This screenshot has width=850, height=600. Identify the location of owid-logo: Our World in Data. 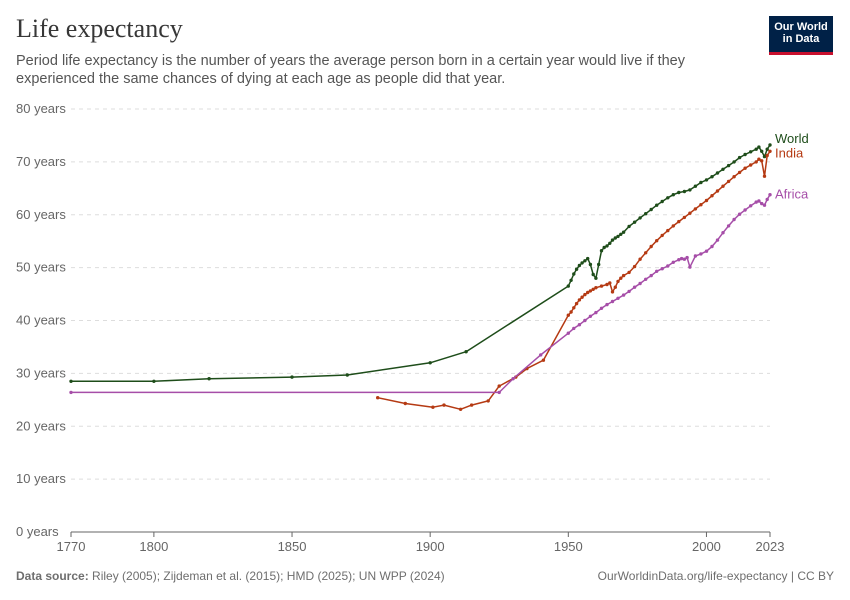
(801, 35).